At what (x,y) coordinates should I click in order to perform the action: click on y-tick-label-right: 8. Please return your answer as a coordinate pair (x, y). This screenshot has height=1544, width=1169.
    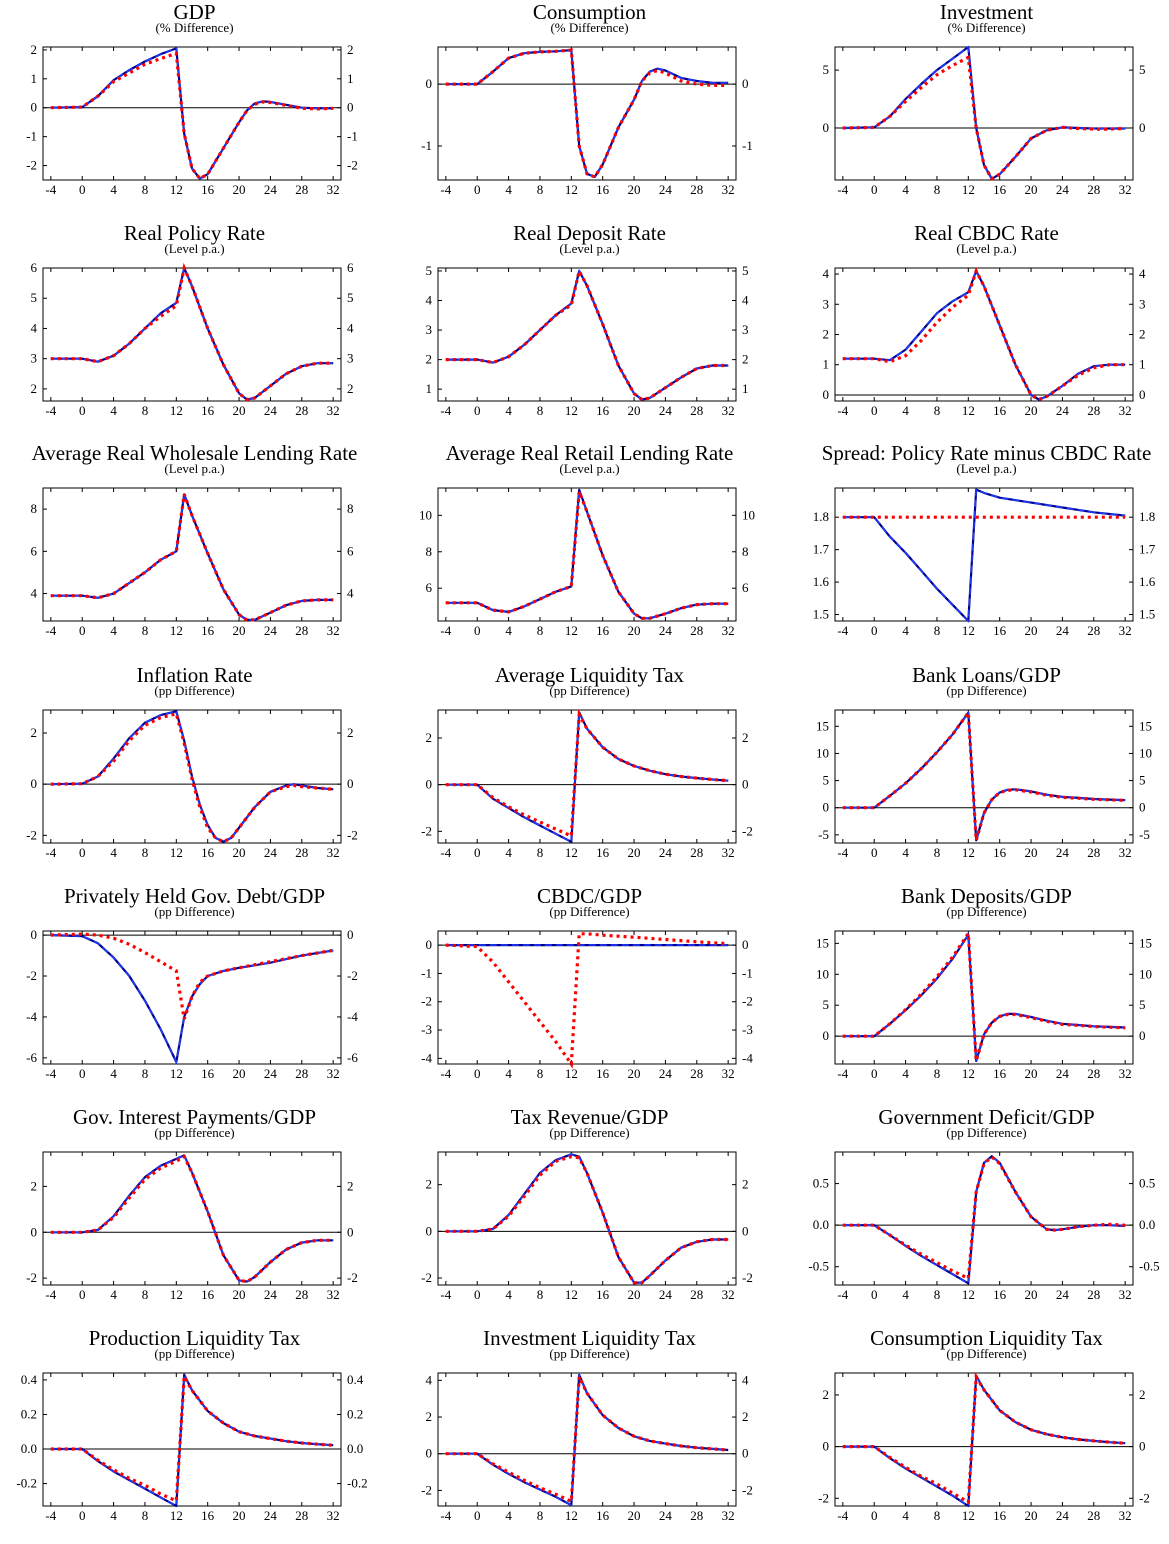
    Looking at the image, I should click on (350, 508).